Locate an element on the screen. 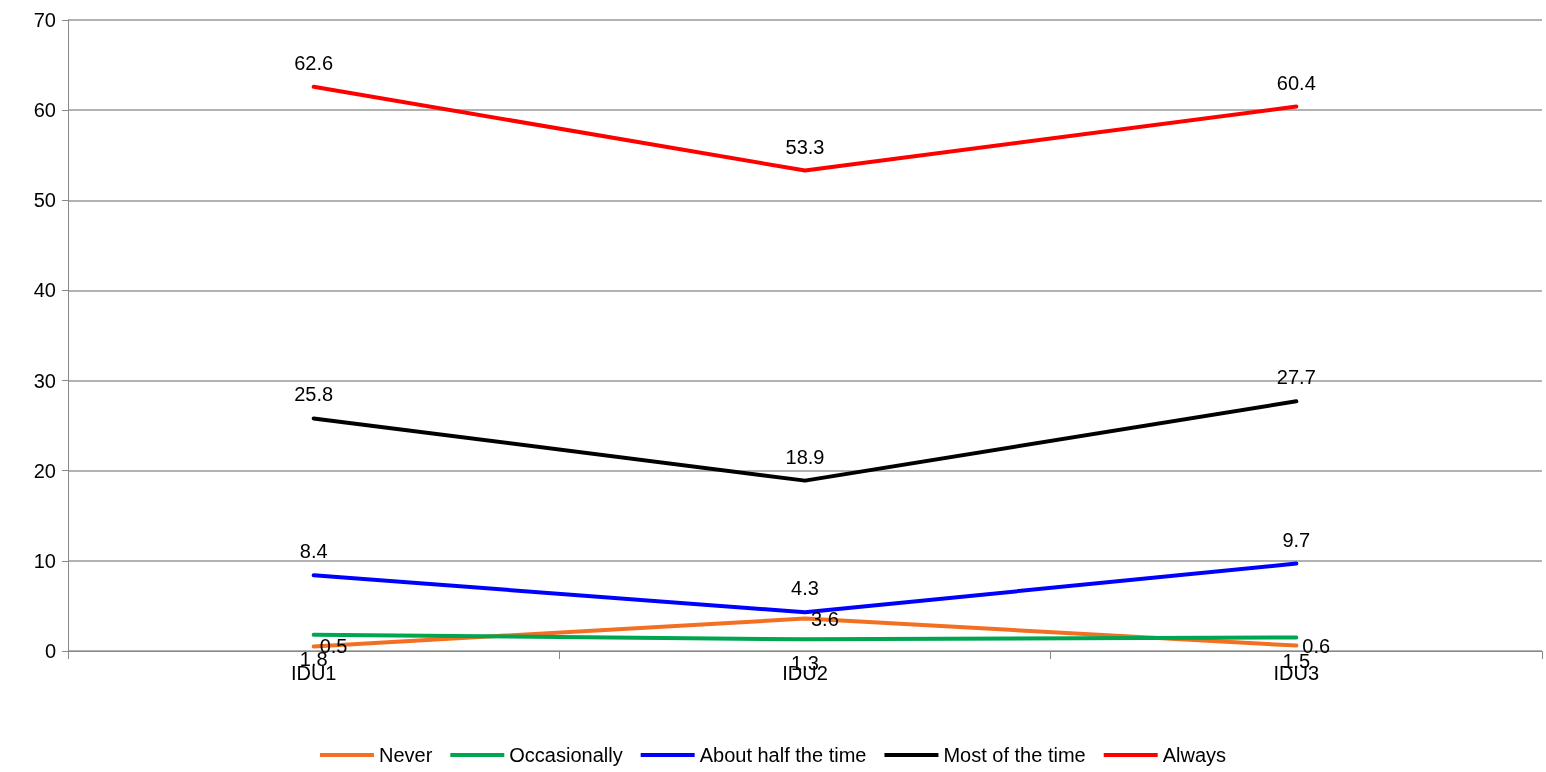 This screenshot has height=772, width=1546. y-tick-label: 70 is located at coordinates (44, 20).